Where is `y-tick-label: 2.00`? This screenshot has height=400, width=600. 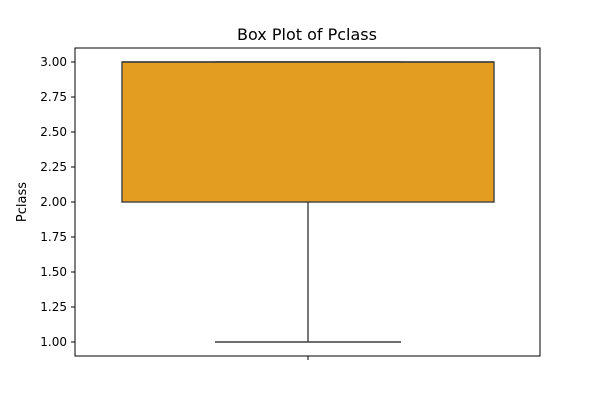
y-tick-label: 2.00 is located at coordinates (53, 202).